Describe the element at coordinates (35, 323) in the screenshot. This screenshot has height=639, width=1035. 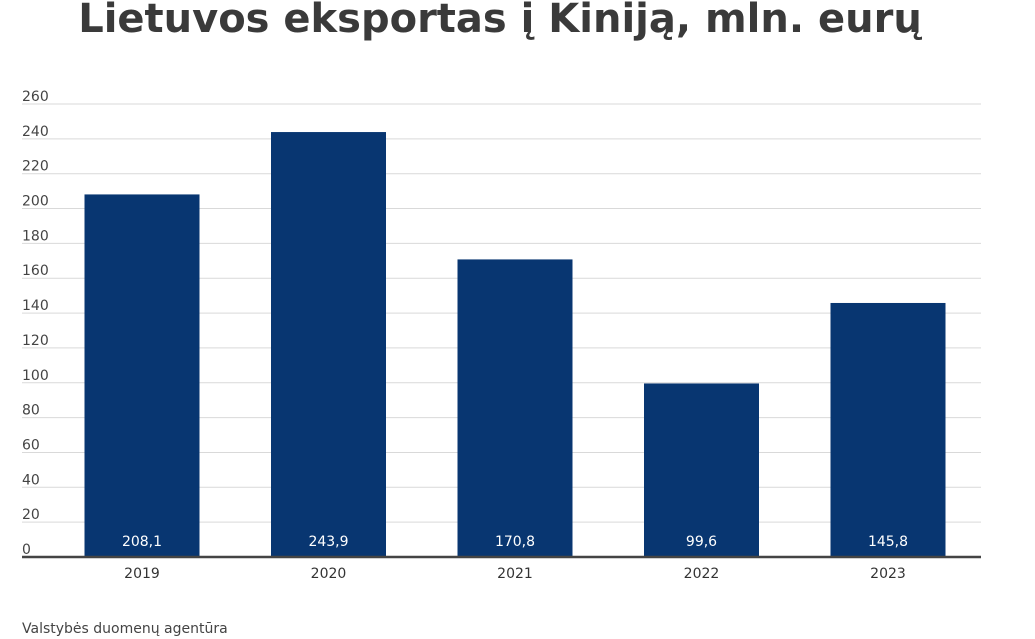
I see `y-axis-tick-labels: 0 20 40 60 80 100 120 140 160 180 200 220 240 260` at that location.